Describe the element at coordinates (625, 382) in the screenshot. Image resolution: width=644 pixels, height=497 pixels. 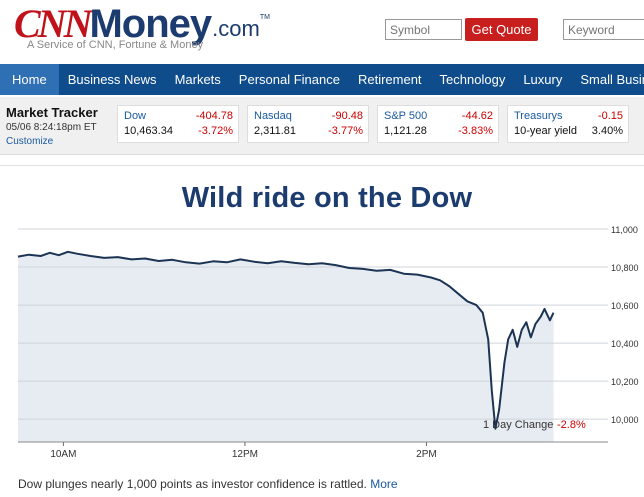
I see `y-tick-label: 10,200` at that location.